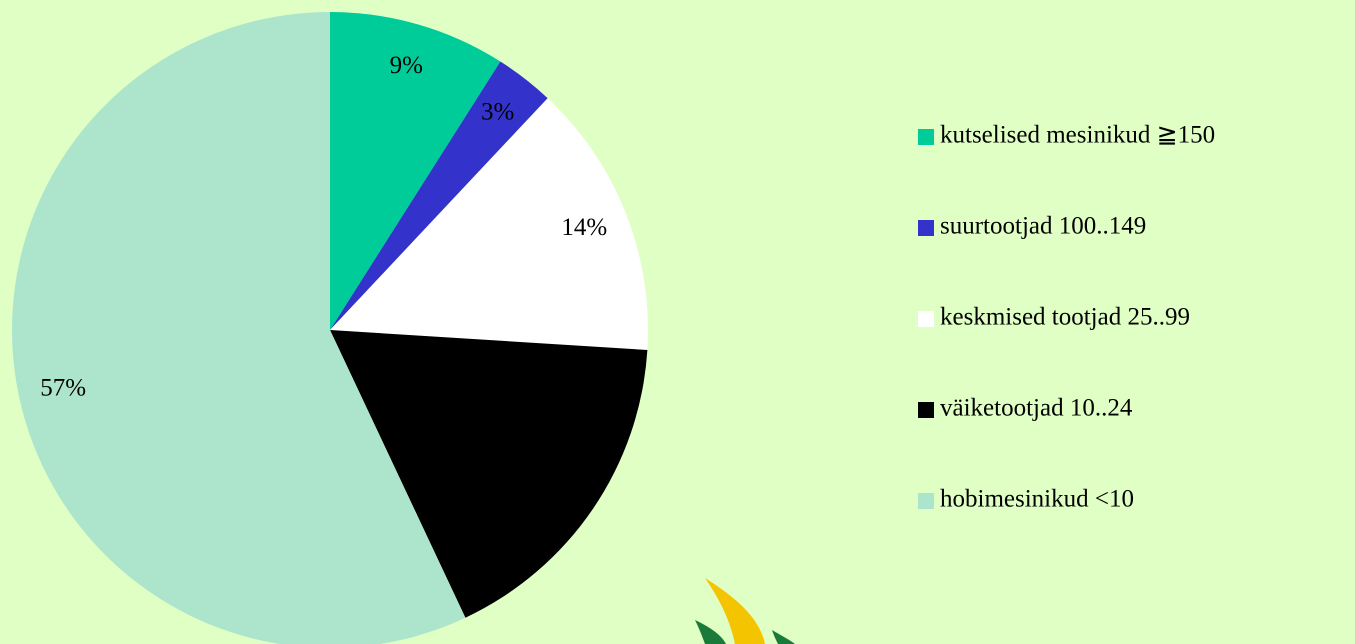  I want to click on logo, so click(745, 611).